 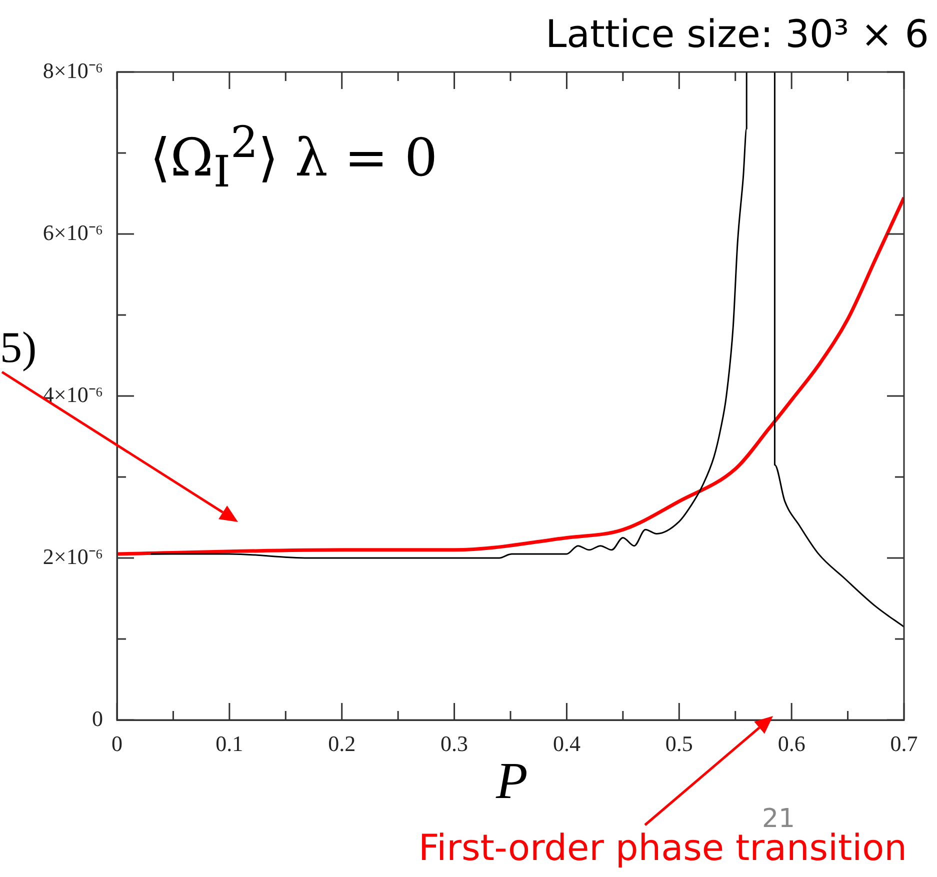 What do you see at coordinates (72, 394) in the screenshot?
I see `y-tick-label: 4×10⁻⁶` at bounding box center [72, 394].